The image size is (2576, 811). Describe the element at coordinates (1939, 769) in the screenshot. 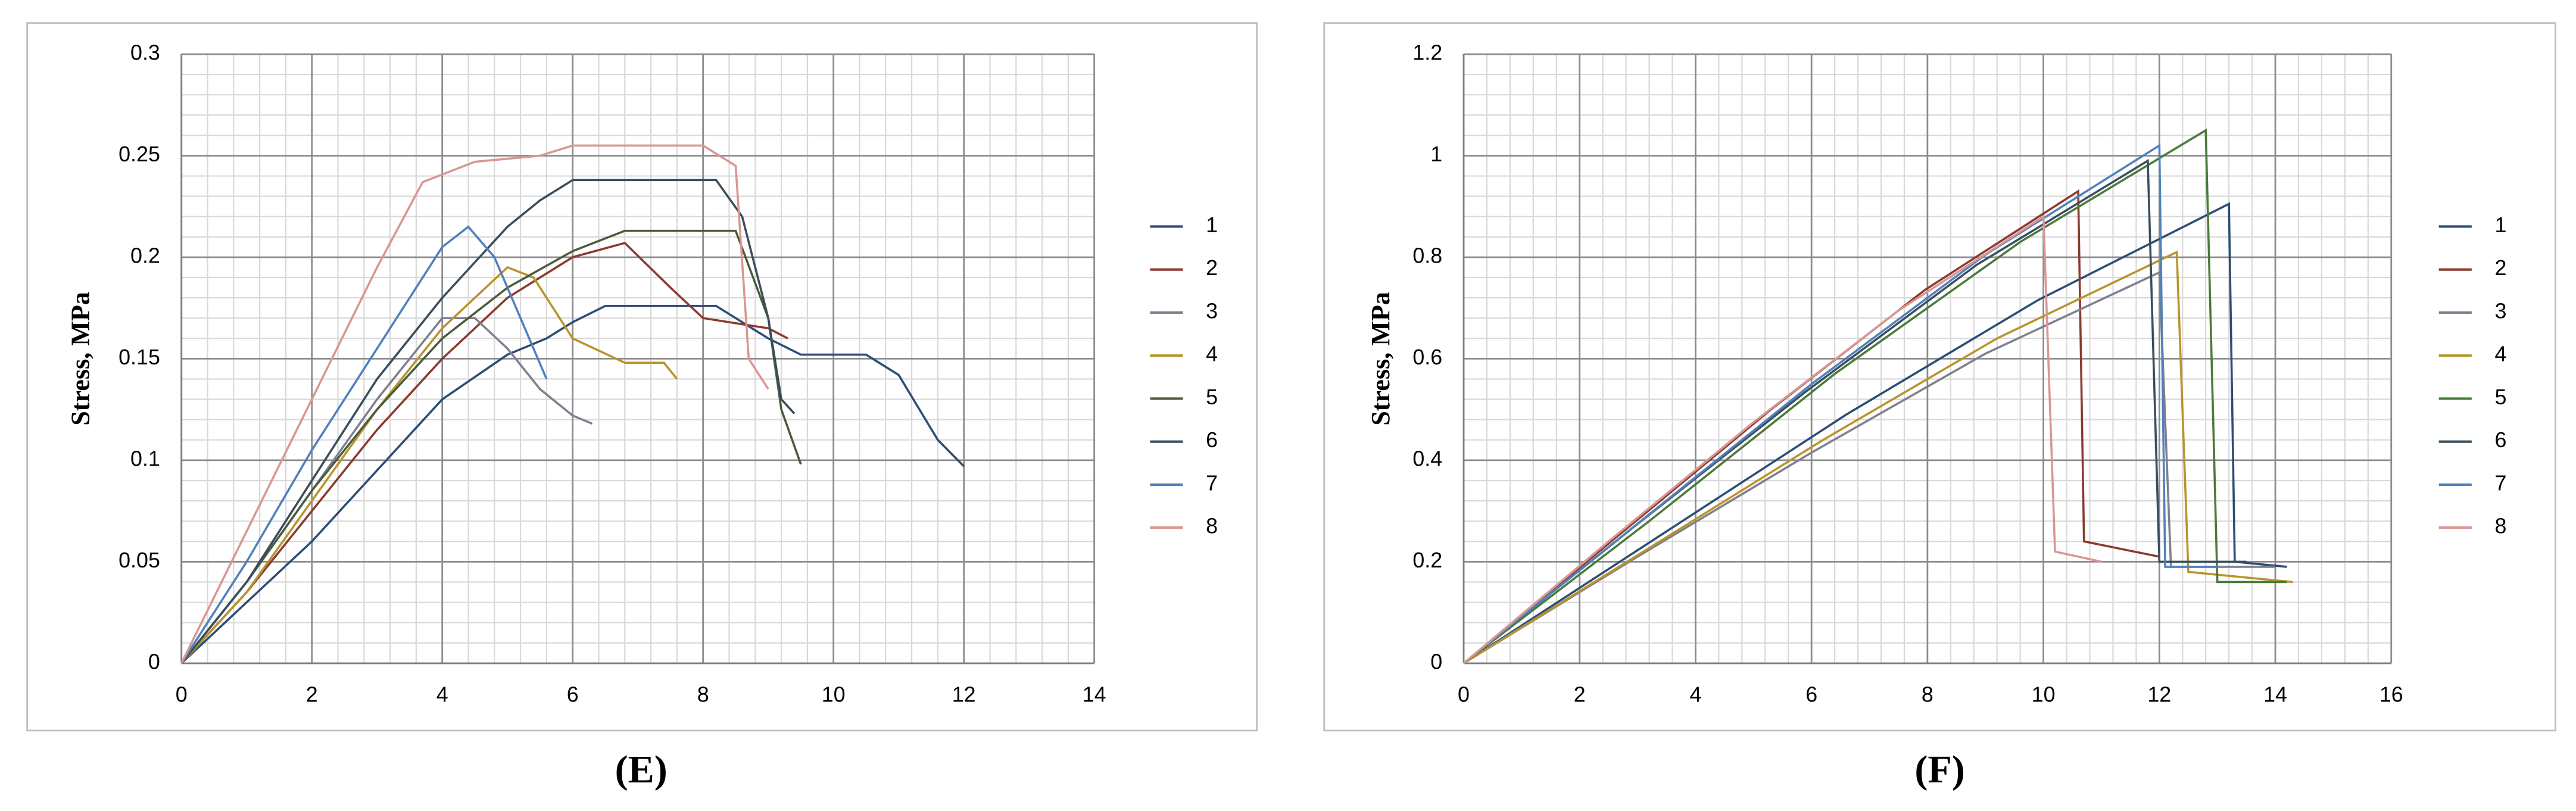

I see `panel-label: (F)` at that location.